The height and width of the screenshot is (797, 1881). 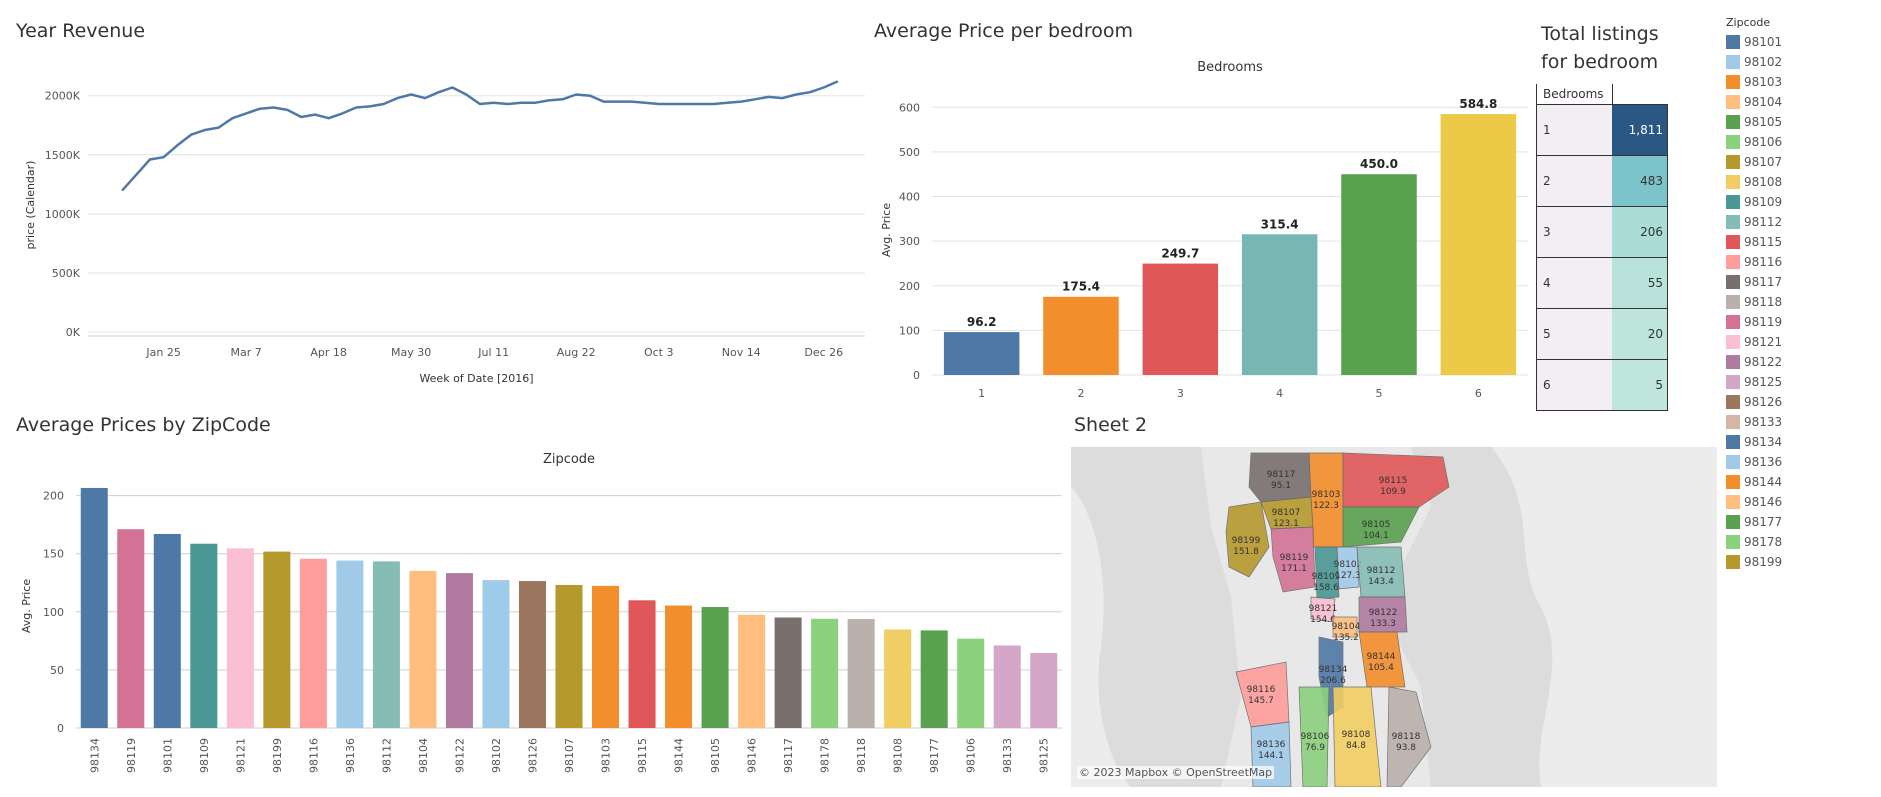 What do you see at coordinates (1754, 282) in the screenshot?
I see `legend-item: 98117` at bounding box center [1754, 282].